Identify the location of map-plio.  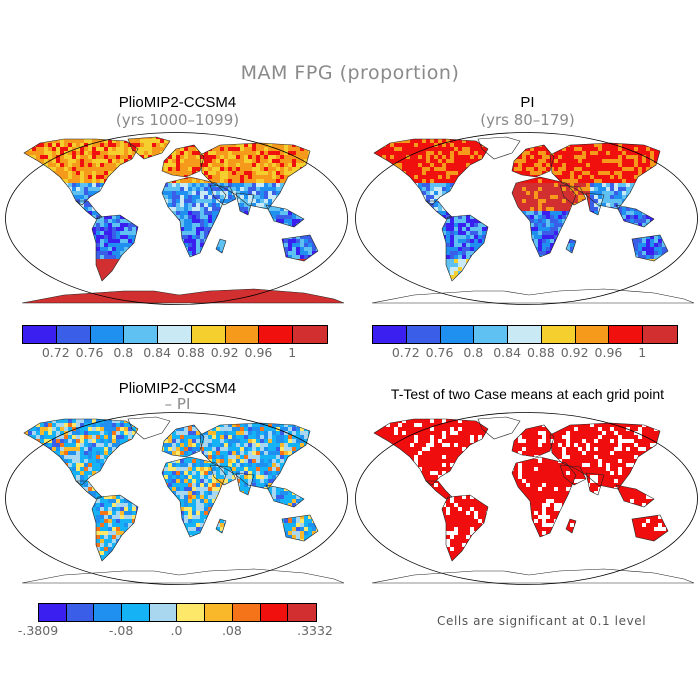
(176, 218).